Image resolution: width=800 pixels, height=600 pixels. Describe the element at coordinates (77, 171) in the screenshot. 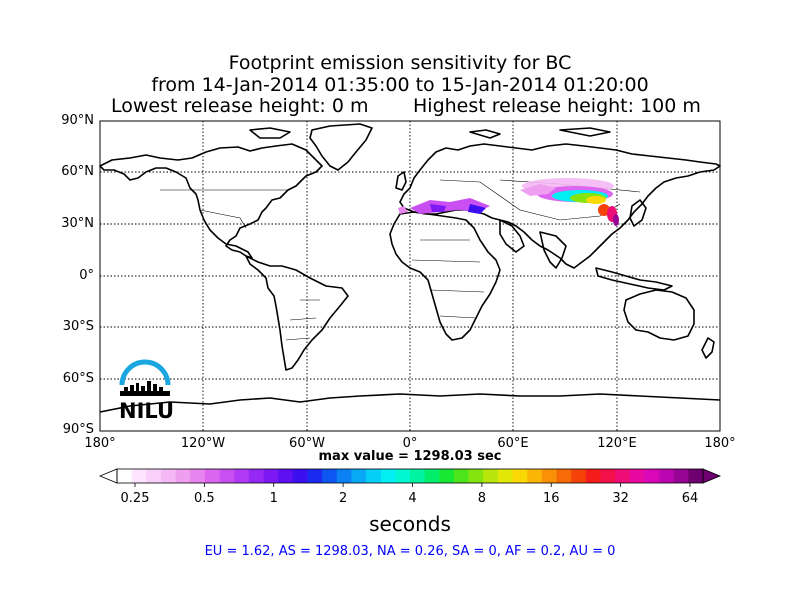

I see `lat-label-60n: 60°N` at that location.